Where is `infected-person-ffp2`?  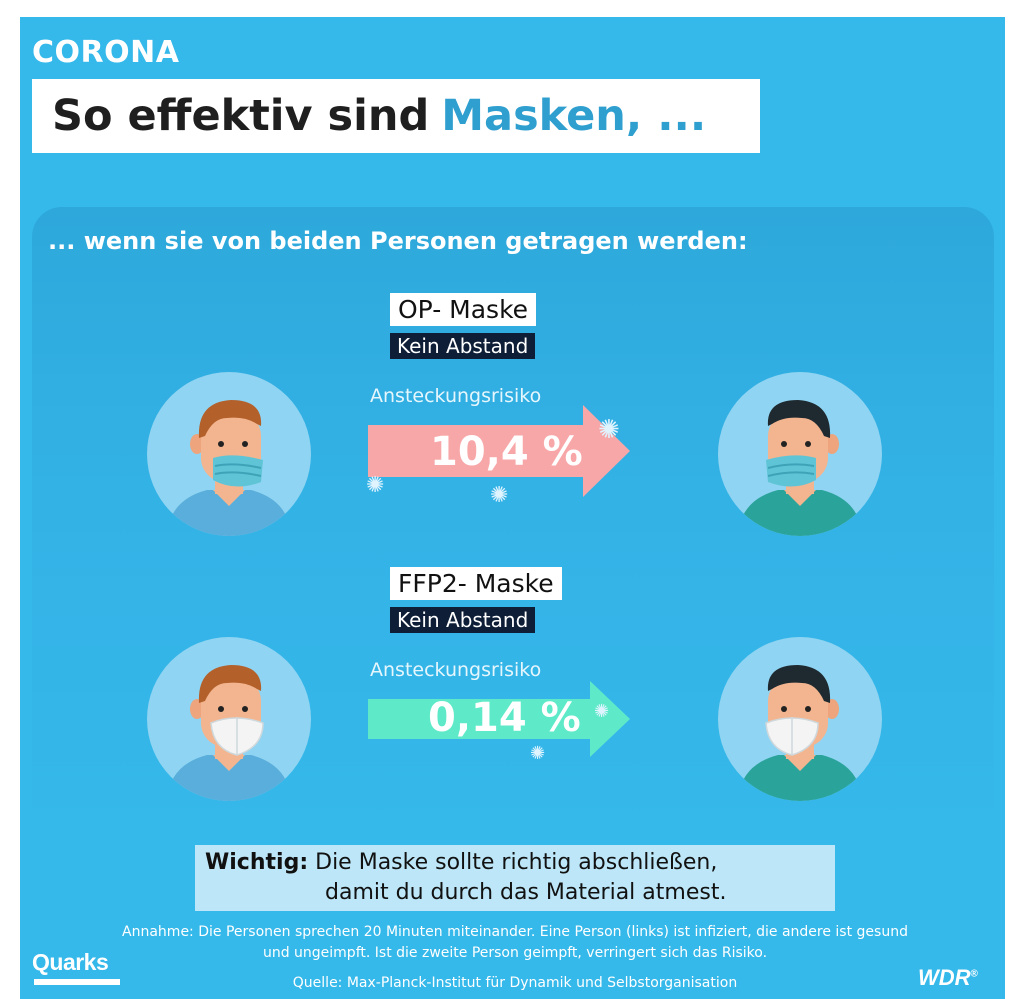
infected-person-ffp2 is located at coordinates (229, 719).